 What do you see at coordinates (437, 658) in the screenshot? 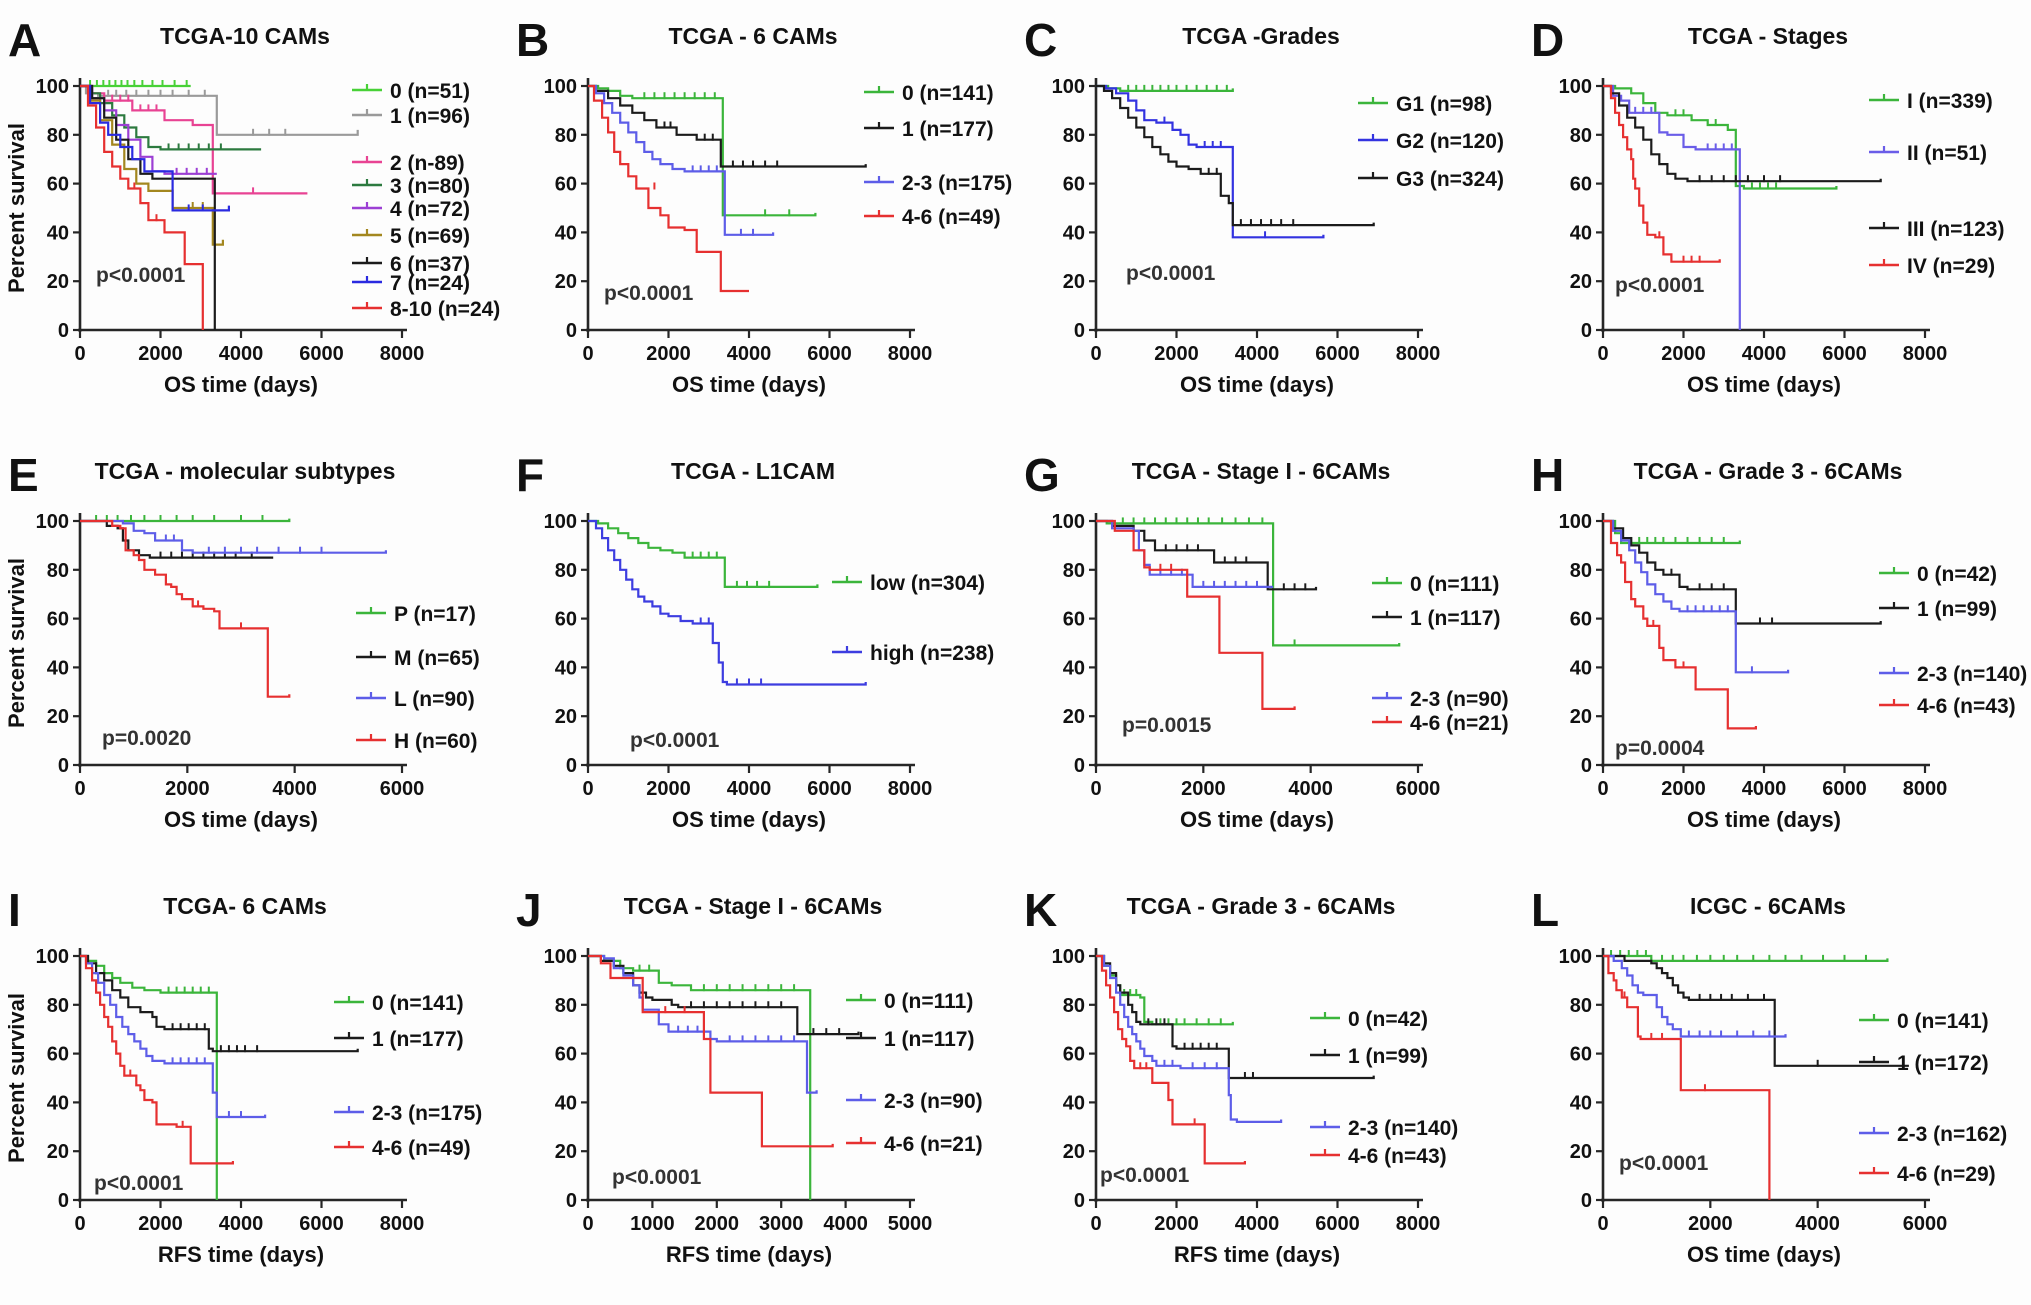
I see `legend-label-m-n-65: M (n=65)` at bounding box center [437, 658].